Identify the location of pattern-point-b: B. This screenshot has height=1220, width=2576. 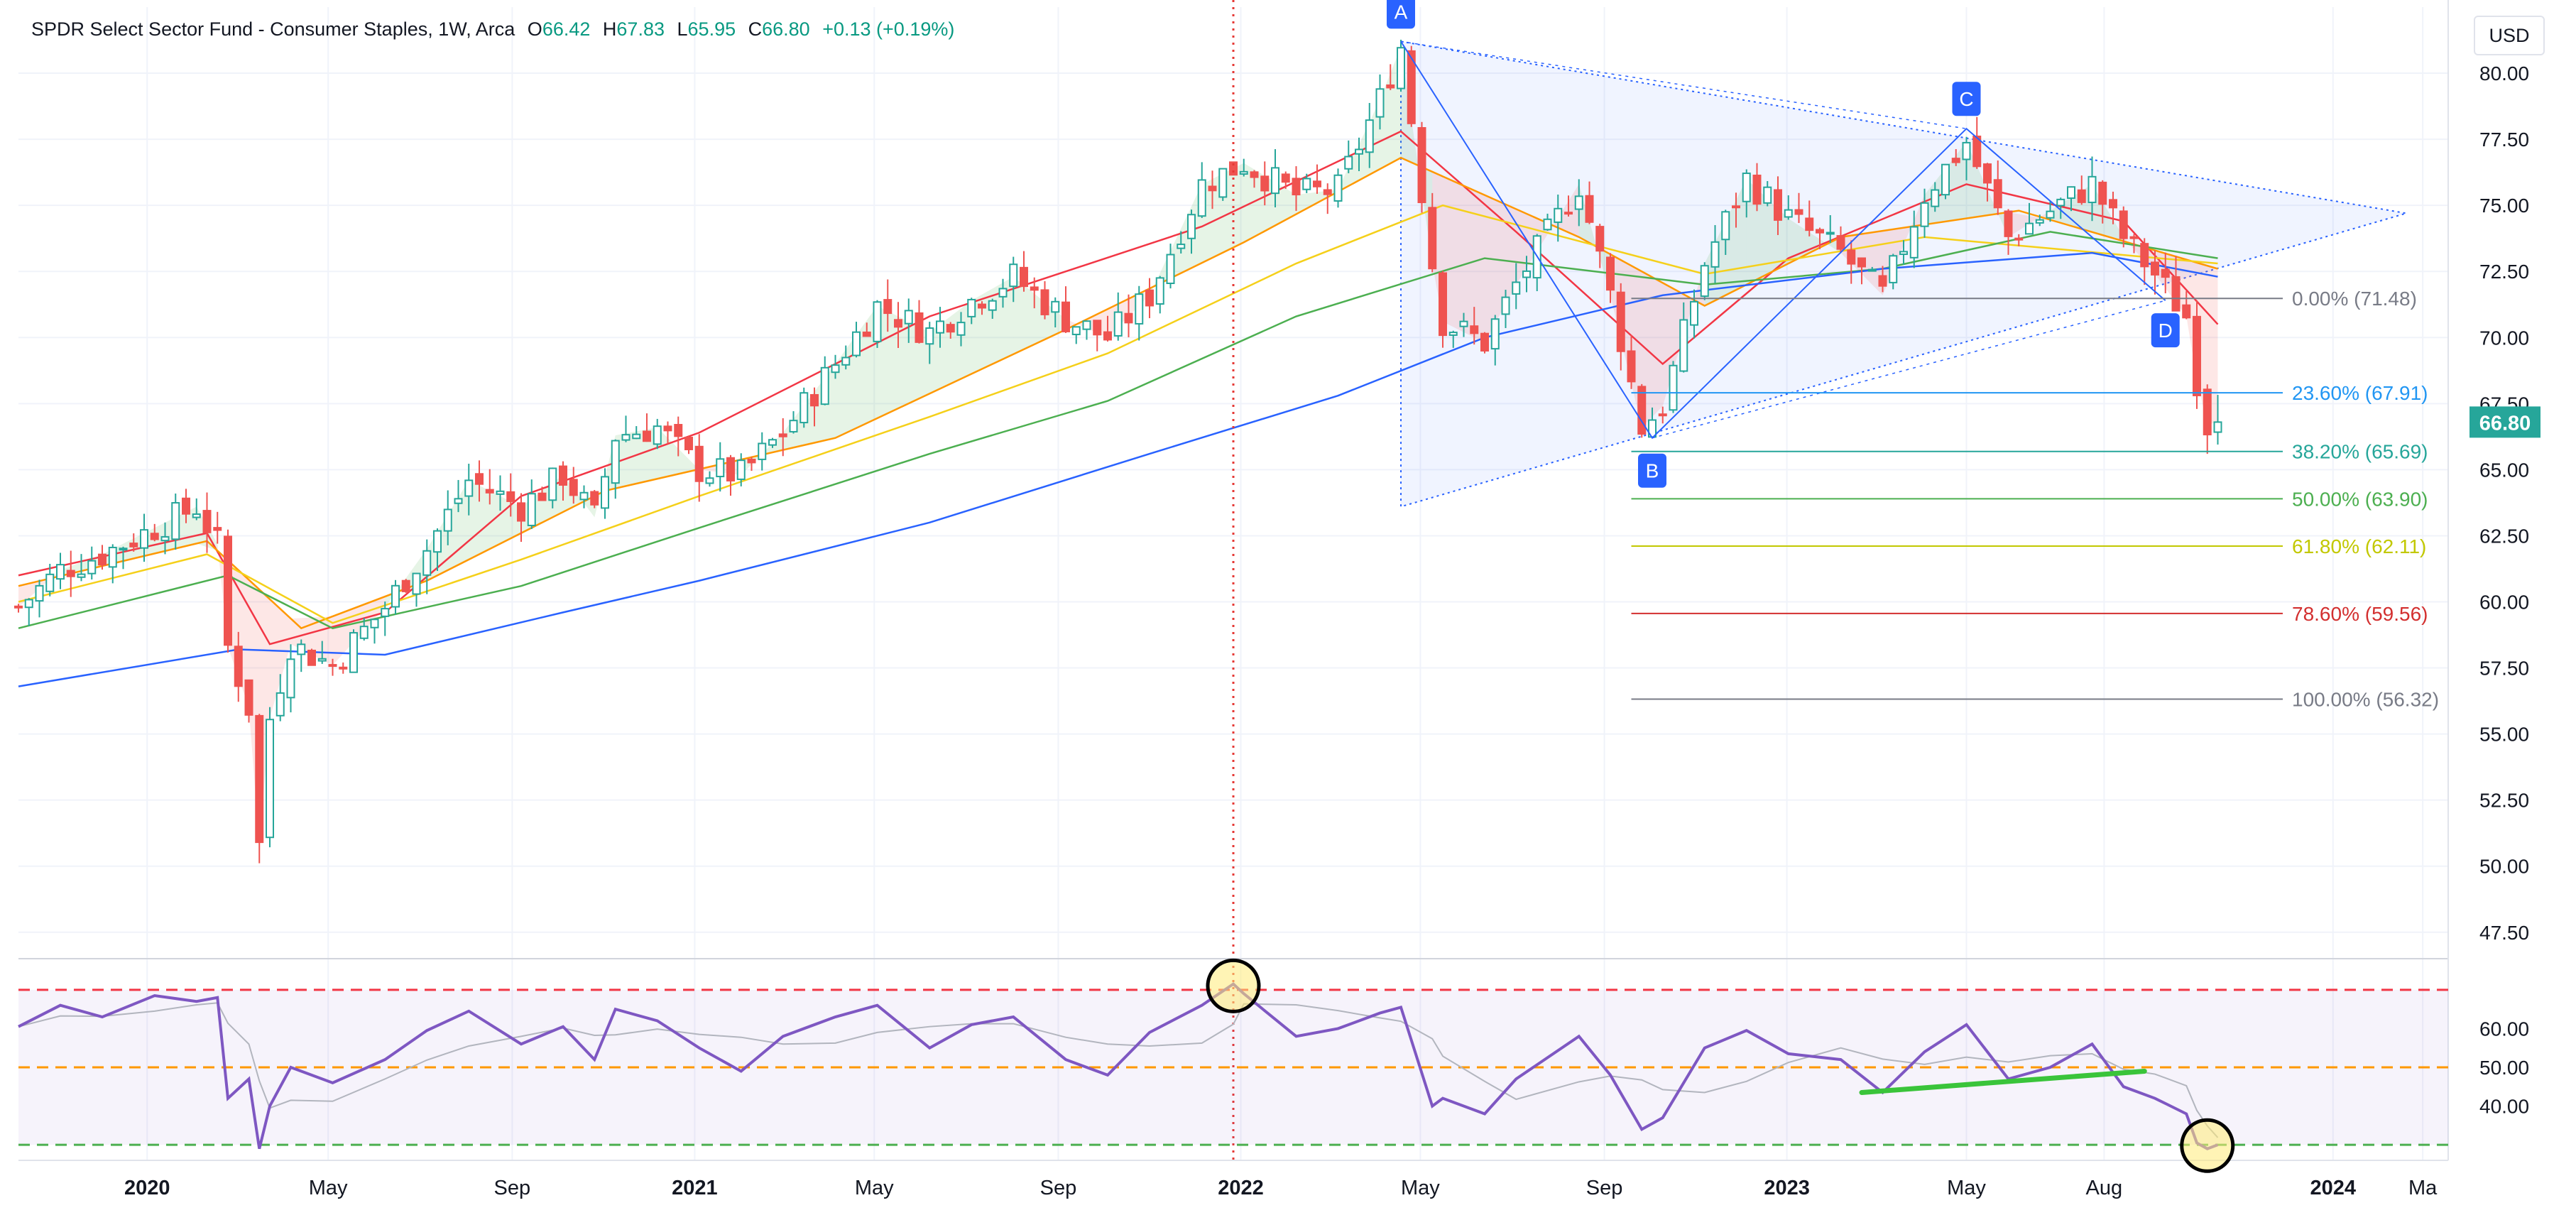
(1652, 471).